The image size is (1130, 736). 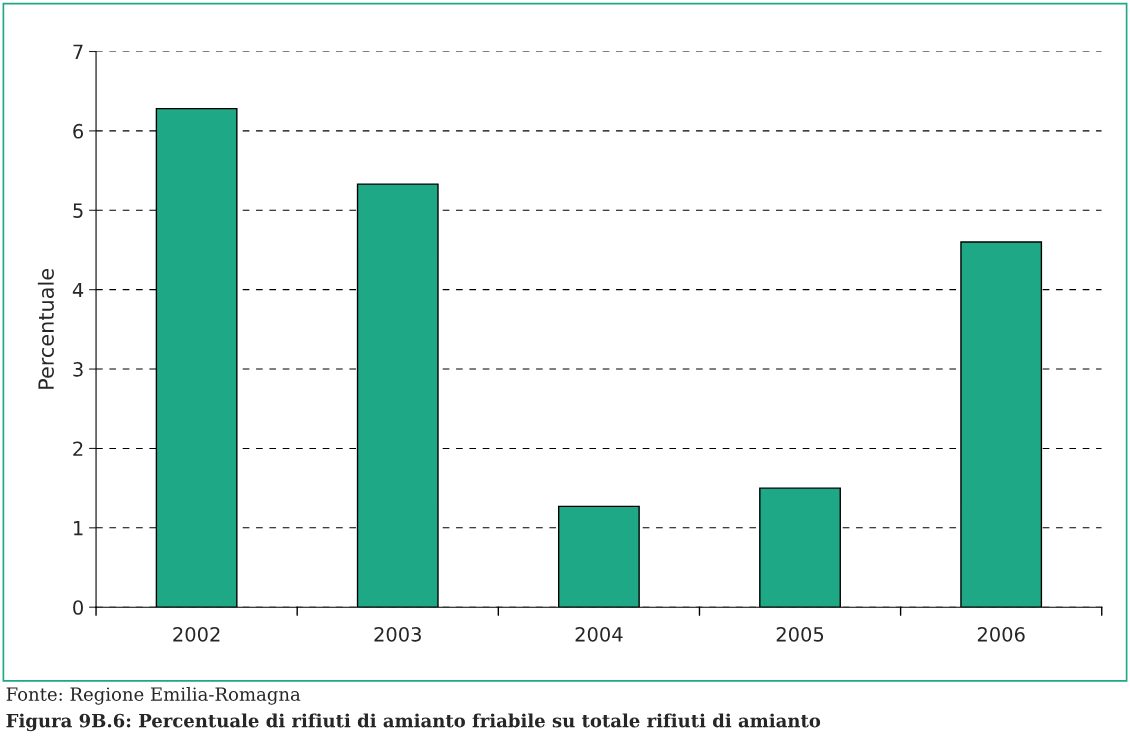 What do you see at coordinates (78, 607) in the screenshot?
I see `y-tick-label: 0` at bounding box center [78, 607].